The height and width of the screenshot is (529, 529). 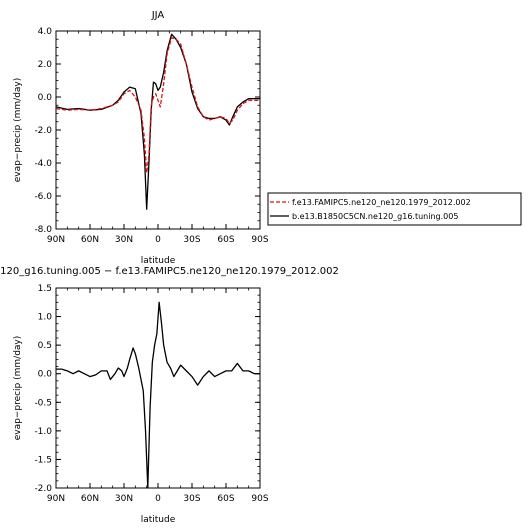 What do you see at coordinates (56, 240) in the screenshot?
I see `top-x-tick-label: 90N` at bounding box center [56, 240].